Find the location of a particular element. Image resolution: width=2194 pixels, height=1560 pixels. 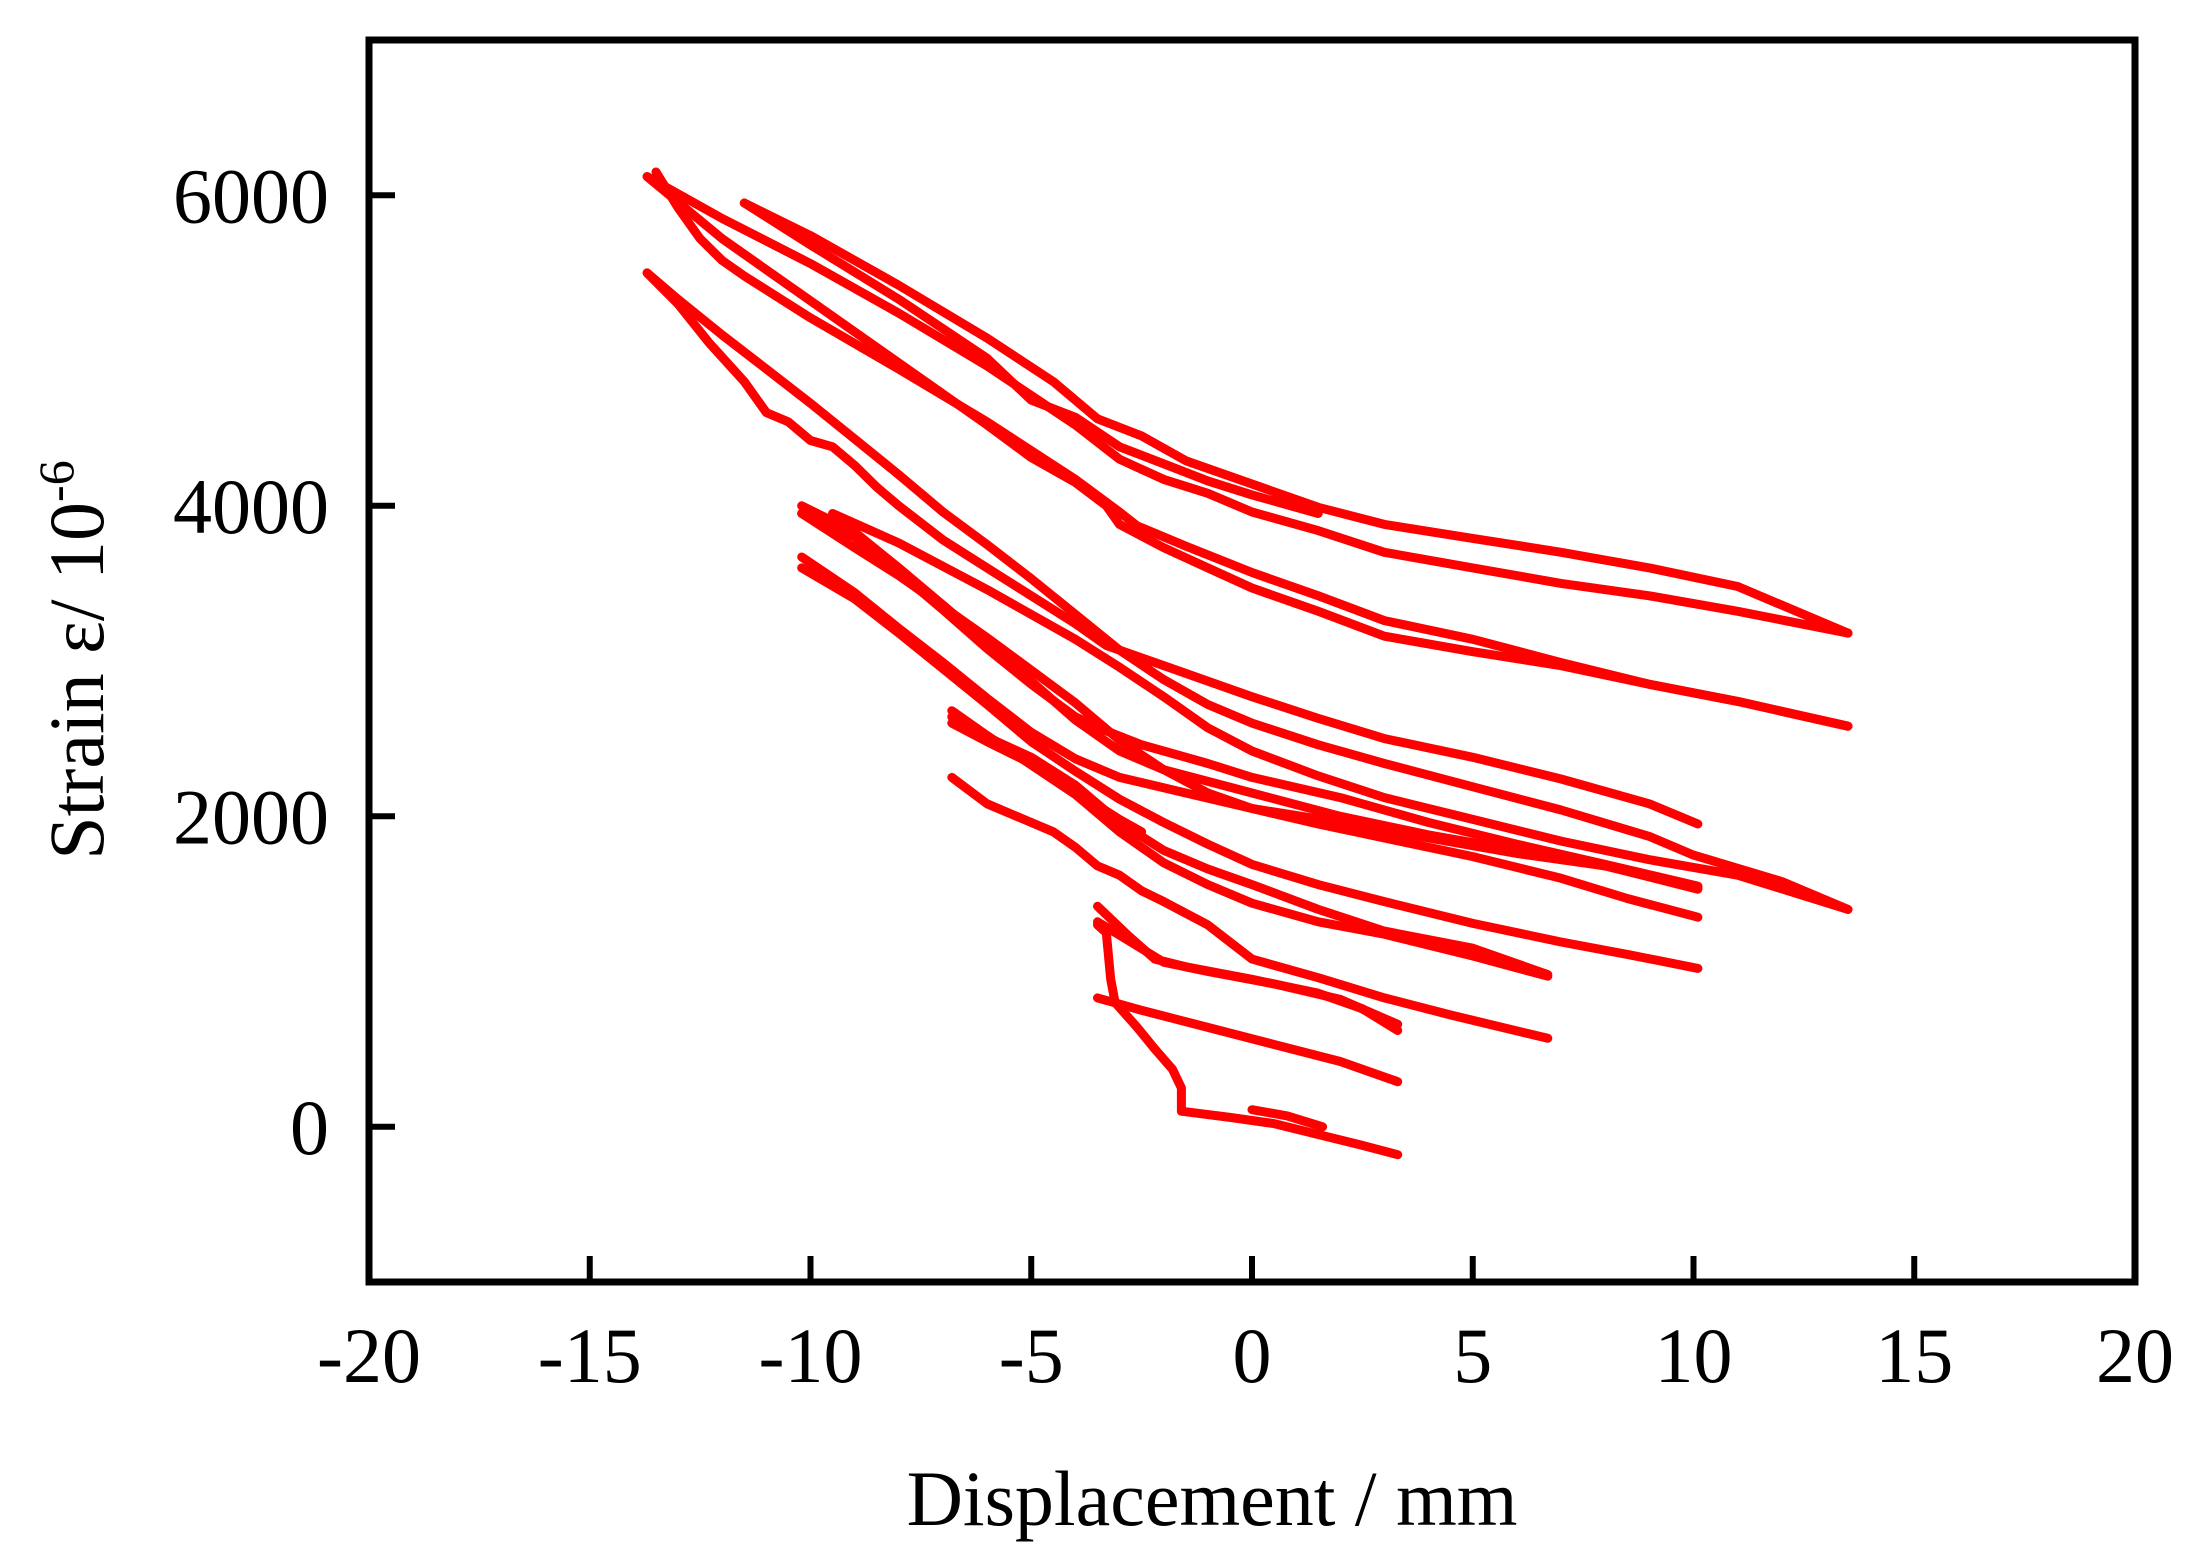

y-axis-title-main: Strain ε/ 10 is located at coordinates (76, 681).